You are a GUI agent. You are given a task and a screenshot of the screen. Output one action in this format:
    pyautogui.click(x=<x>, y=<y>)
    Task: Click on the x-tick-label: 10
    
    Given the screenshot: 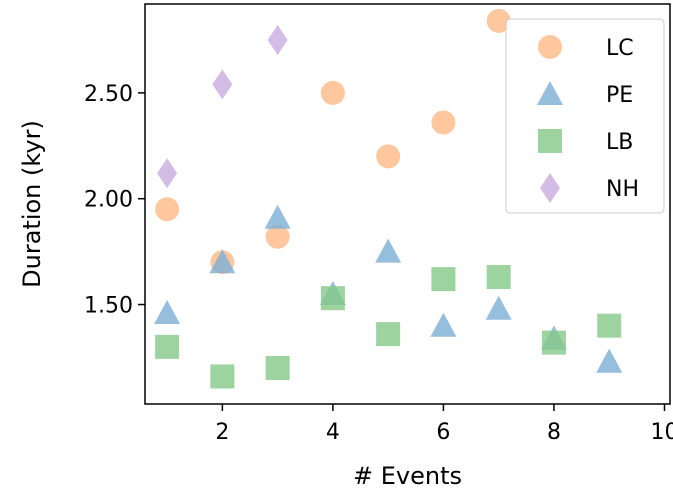 What is the action you would take?
    pyautogui.click(x=661, y=432)
    